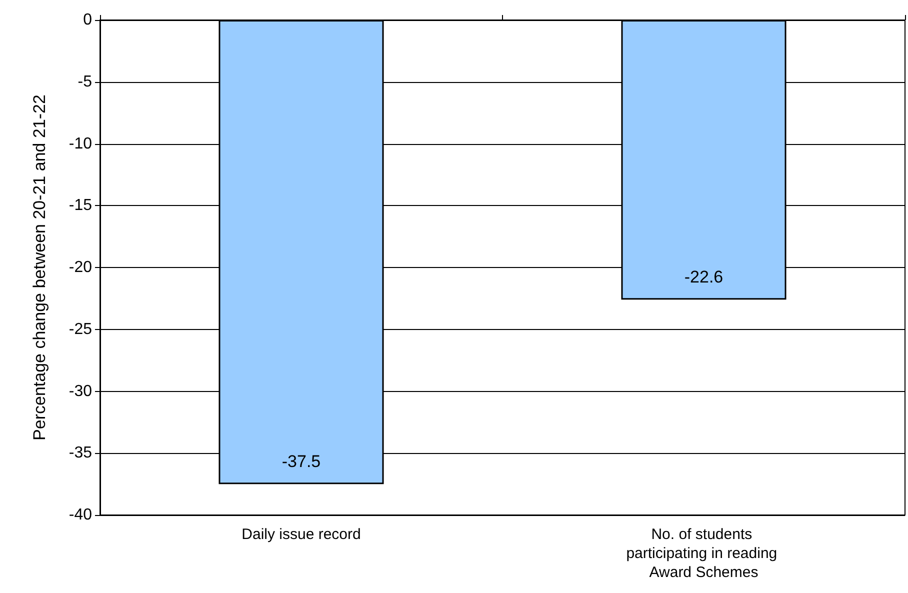  Describe the element at coordinates (704, 277) in the screenshot. I see `data-label: -22.6` at that location.